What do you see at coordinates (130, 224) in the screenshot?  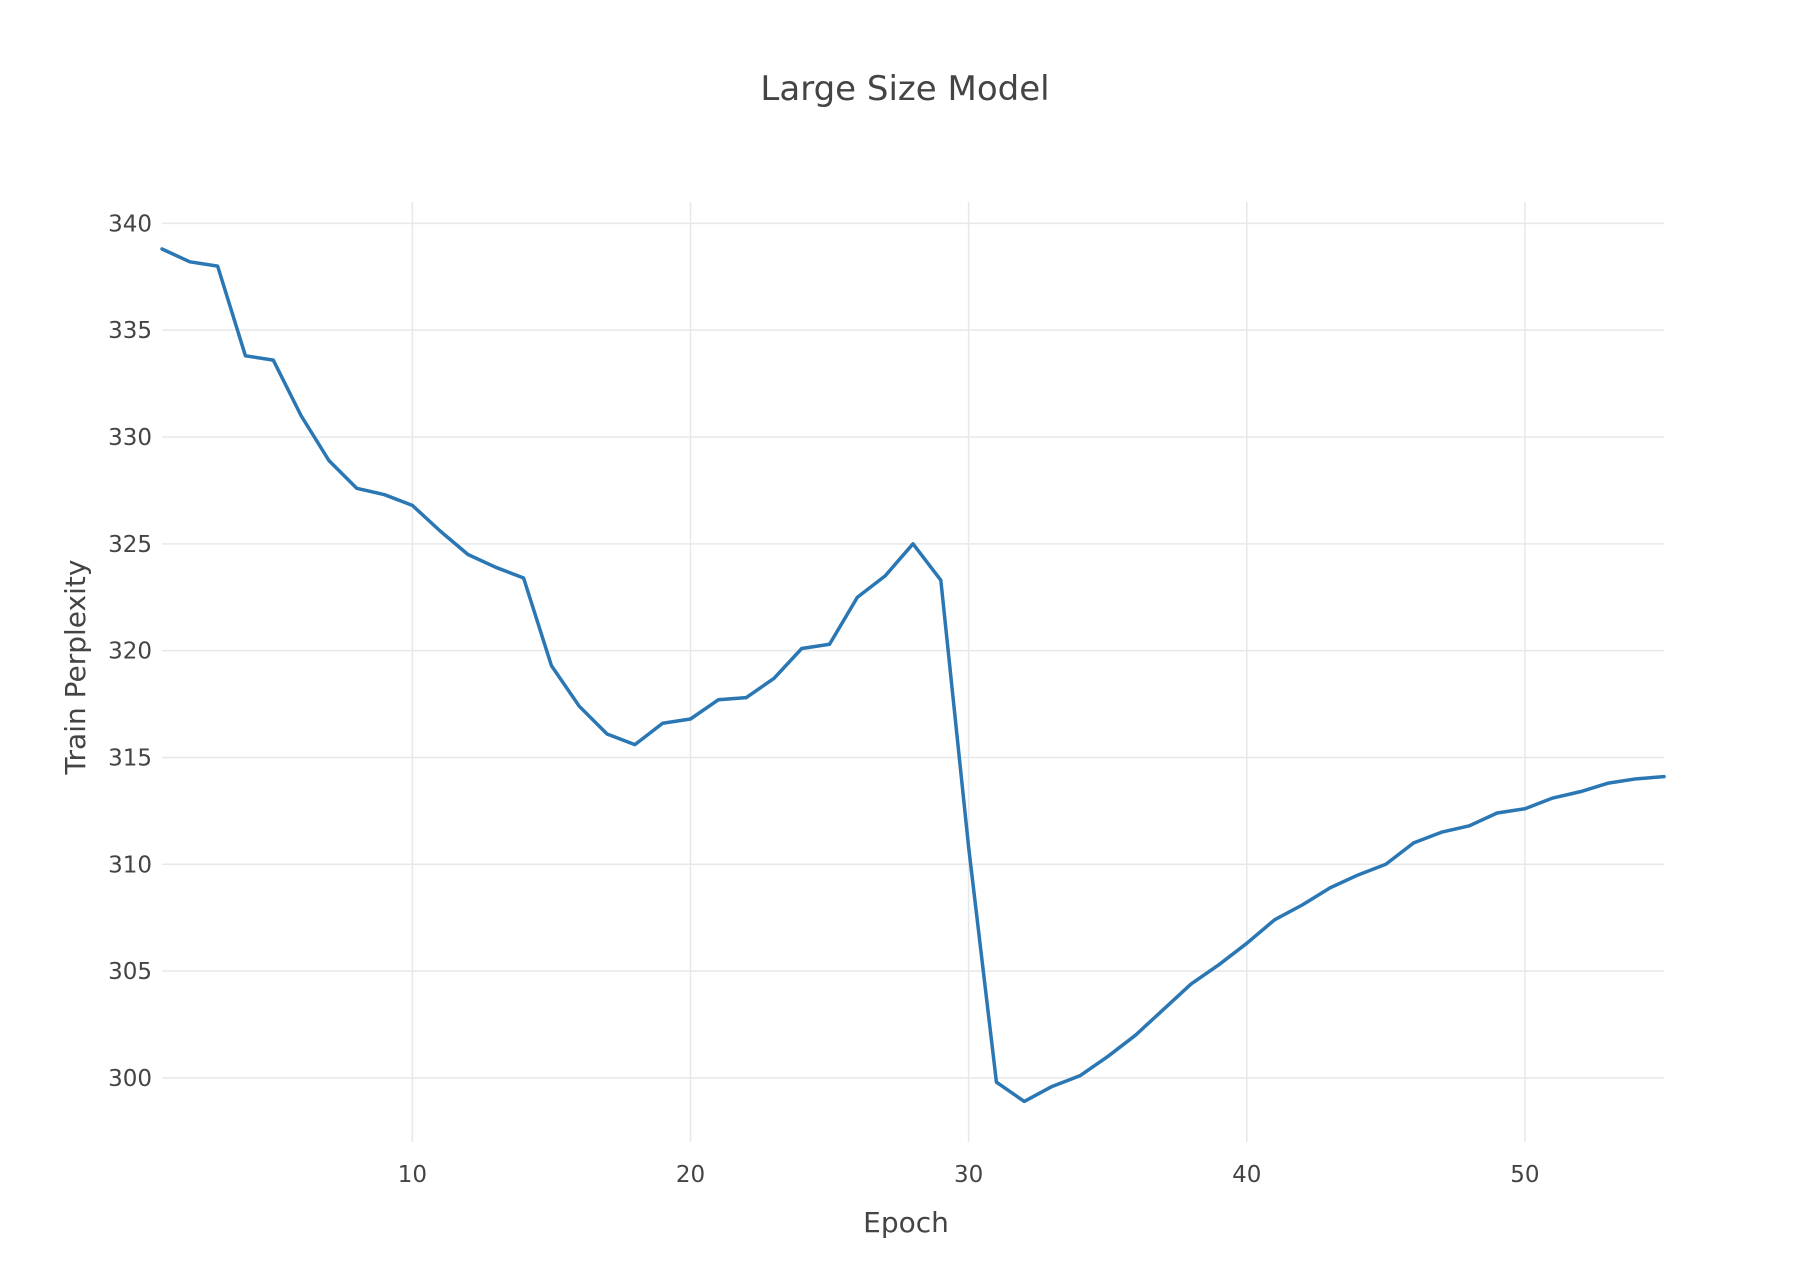 I see `y-tick-label: 340` at bounding box center [130, 224].